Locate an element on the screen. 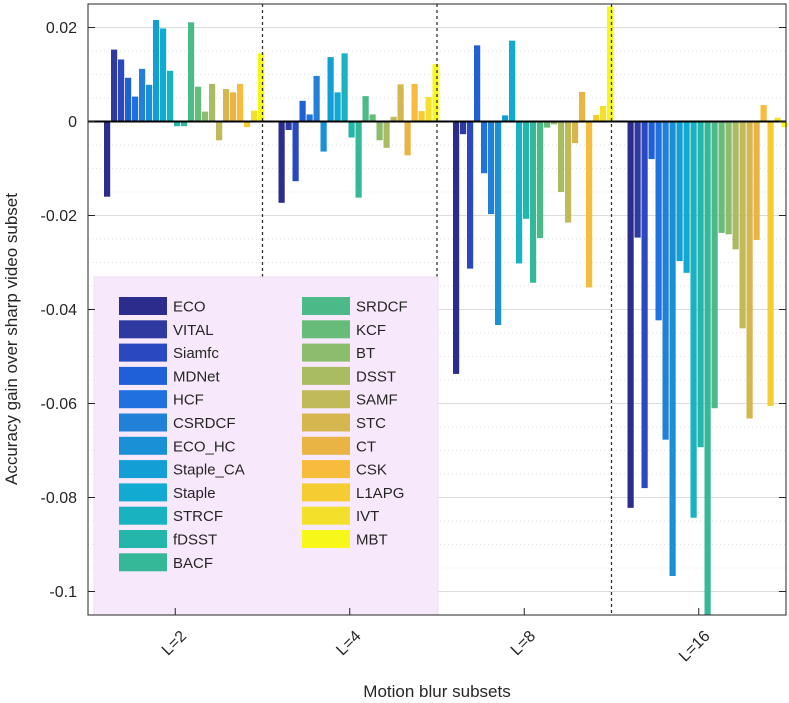 This screenshot has height=703, width=789. legend-entry: HCF is located at coordinates (188, 400).